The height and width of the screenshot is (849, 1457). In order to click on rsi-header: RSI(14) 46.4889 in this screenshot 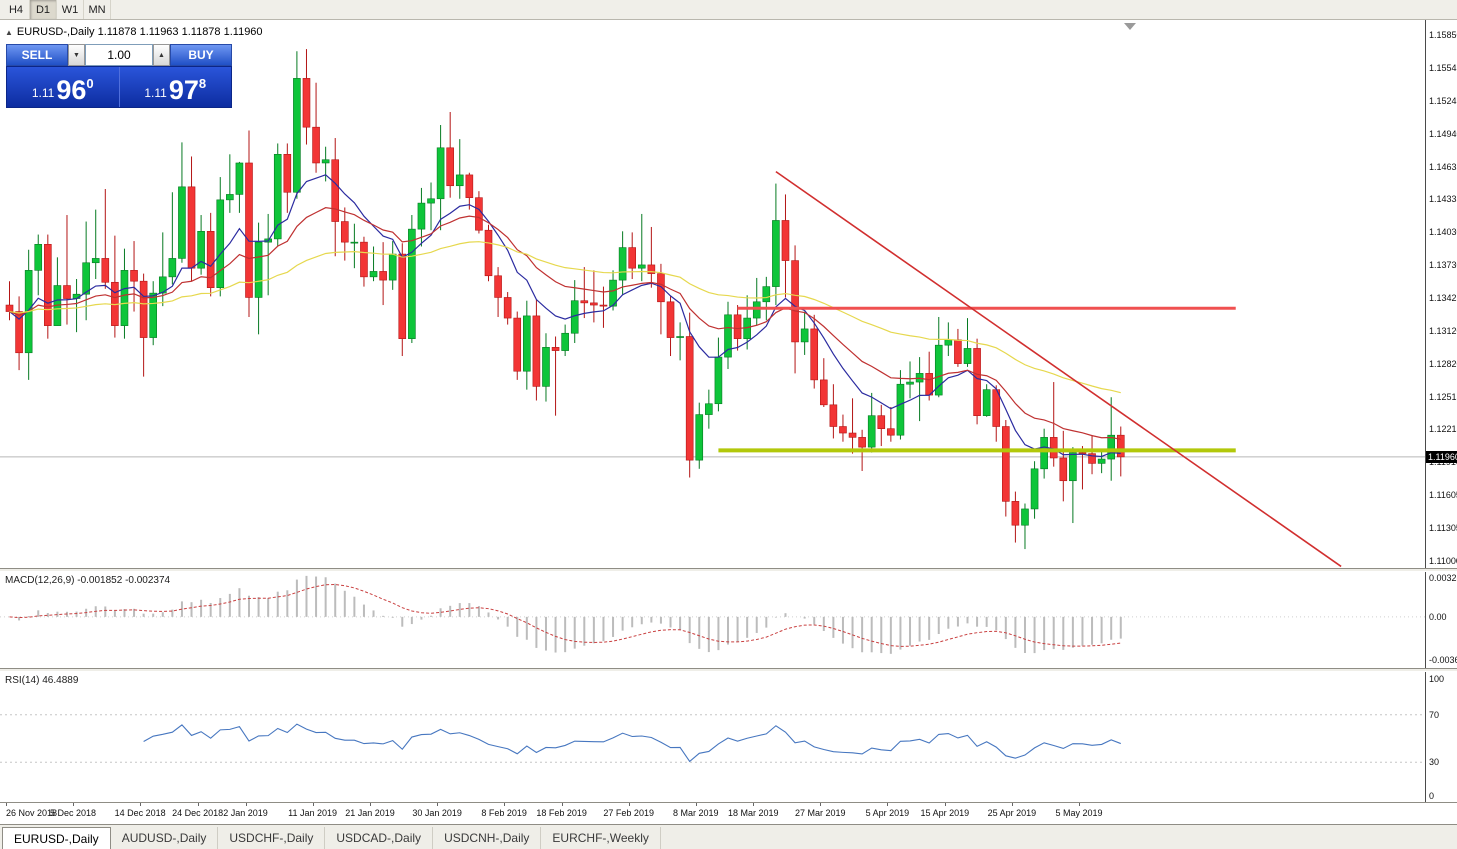, I will do `click(42, 680)`.